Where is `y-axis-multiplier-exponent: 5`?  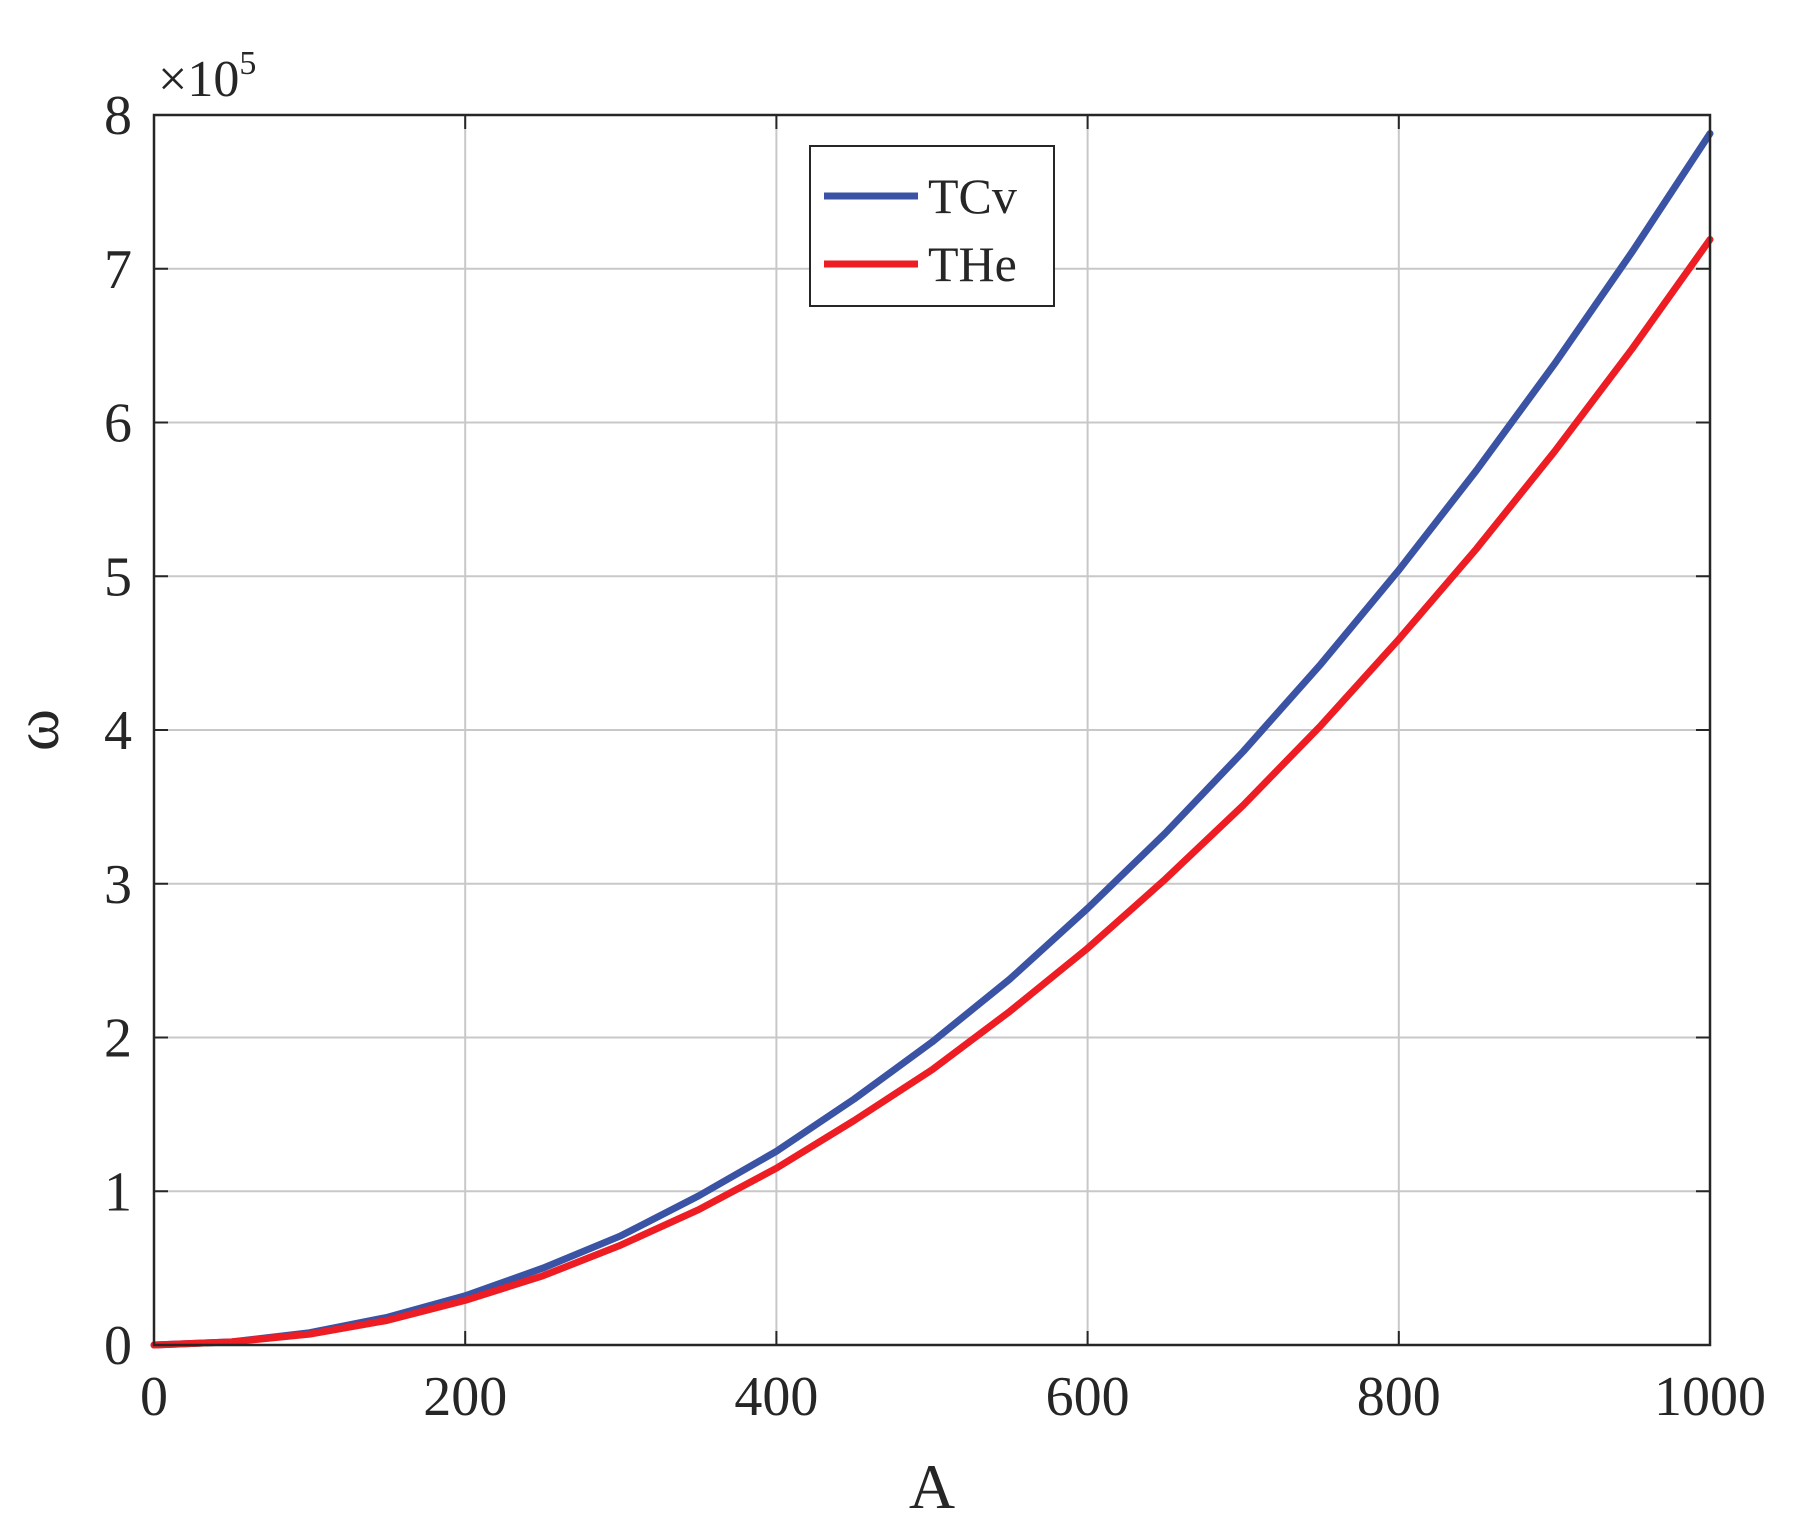
y-axis-multiplier-exponent: 5 is located at coordinates (247, 63).